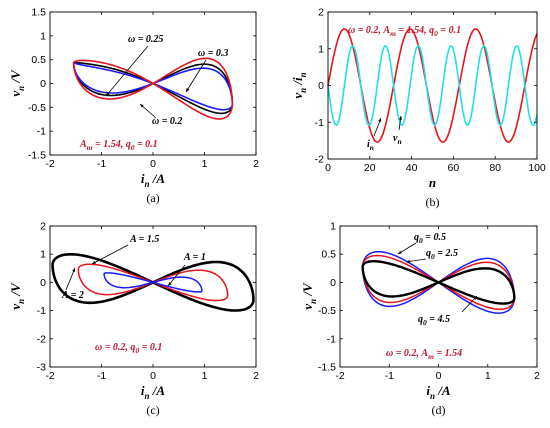 This screenshot has height=428, width=550. What do you see at coordinates (167, 121) in the screenshot?
I see `annotation-label: ω = 0.2` at bounding box center [167, 121].